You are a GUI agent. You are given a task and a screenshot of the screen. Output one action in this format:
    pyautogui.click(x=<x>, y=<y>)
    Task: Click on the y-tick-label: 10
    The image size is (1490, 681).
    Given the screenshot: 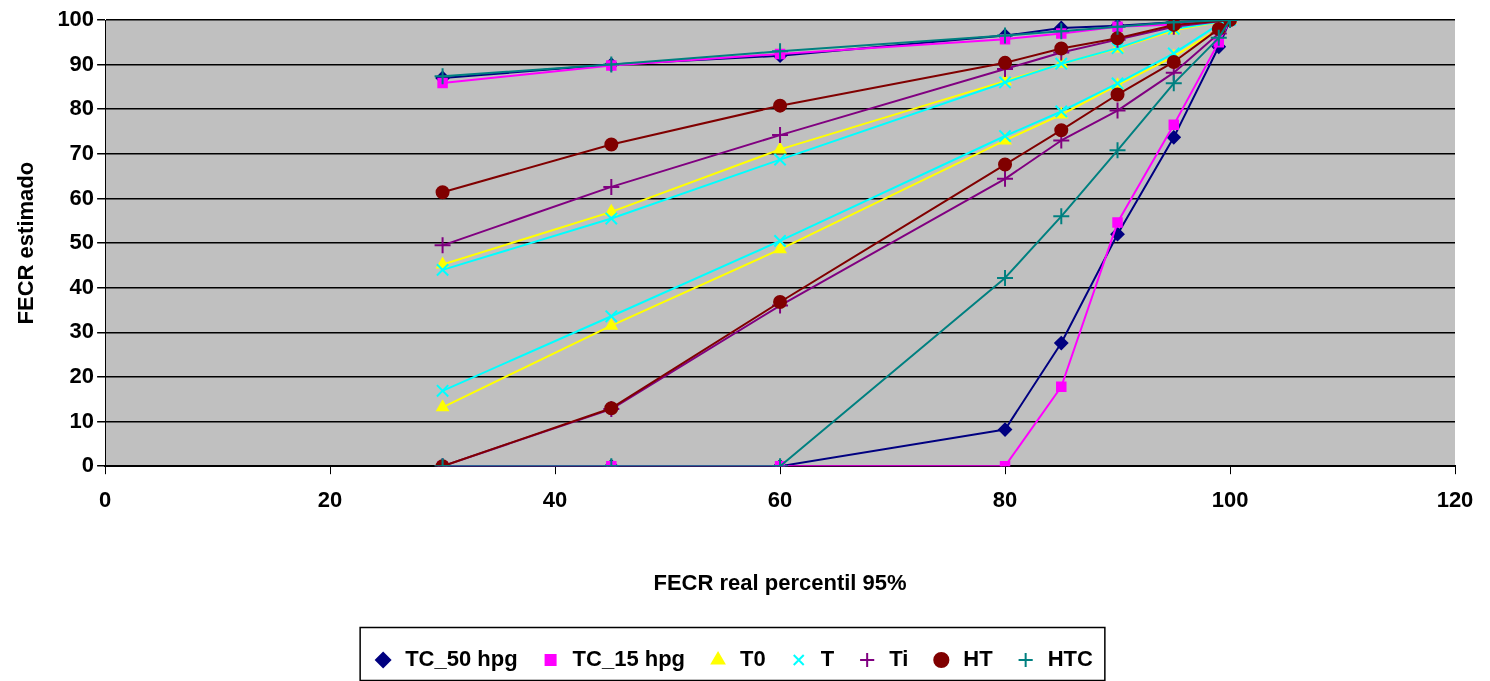 What is the action you would take?
    pyautogui.click(x=82, y=420)
    